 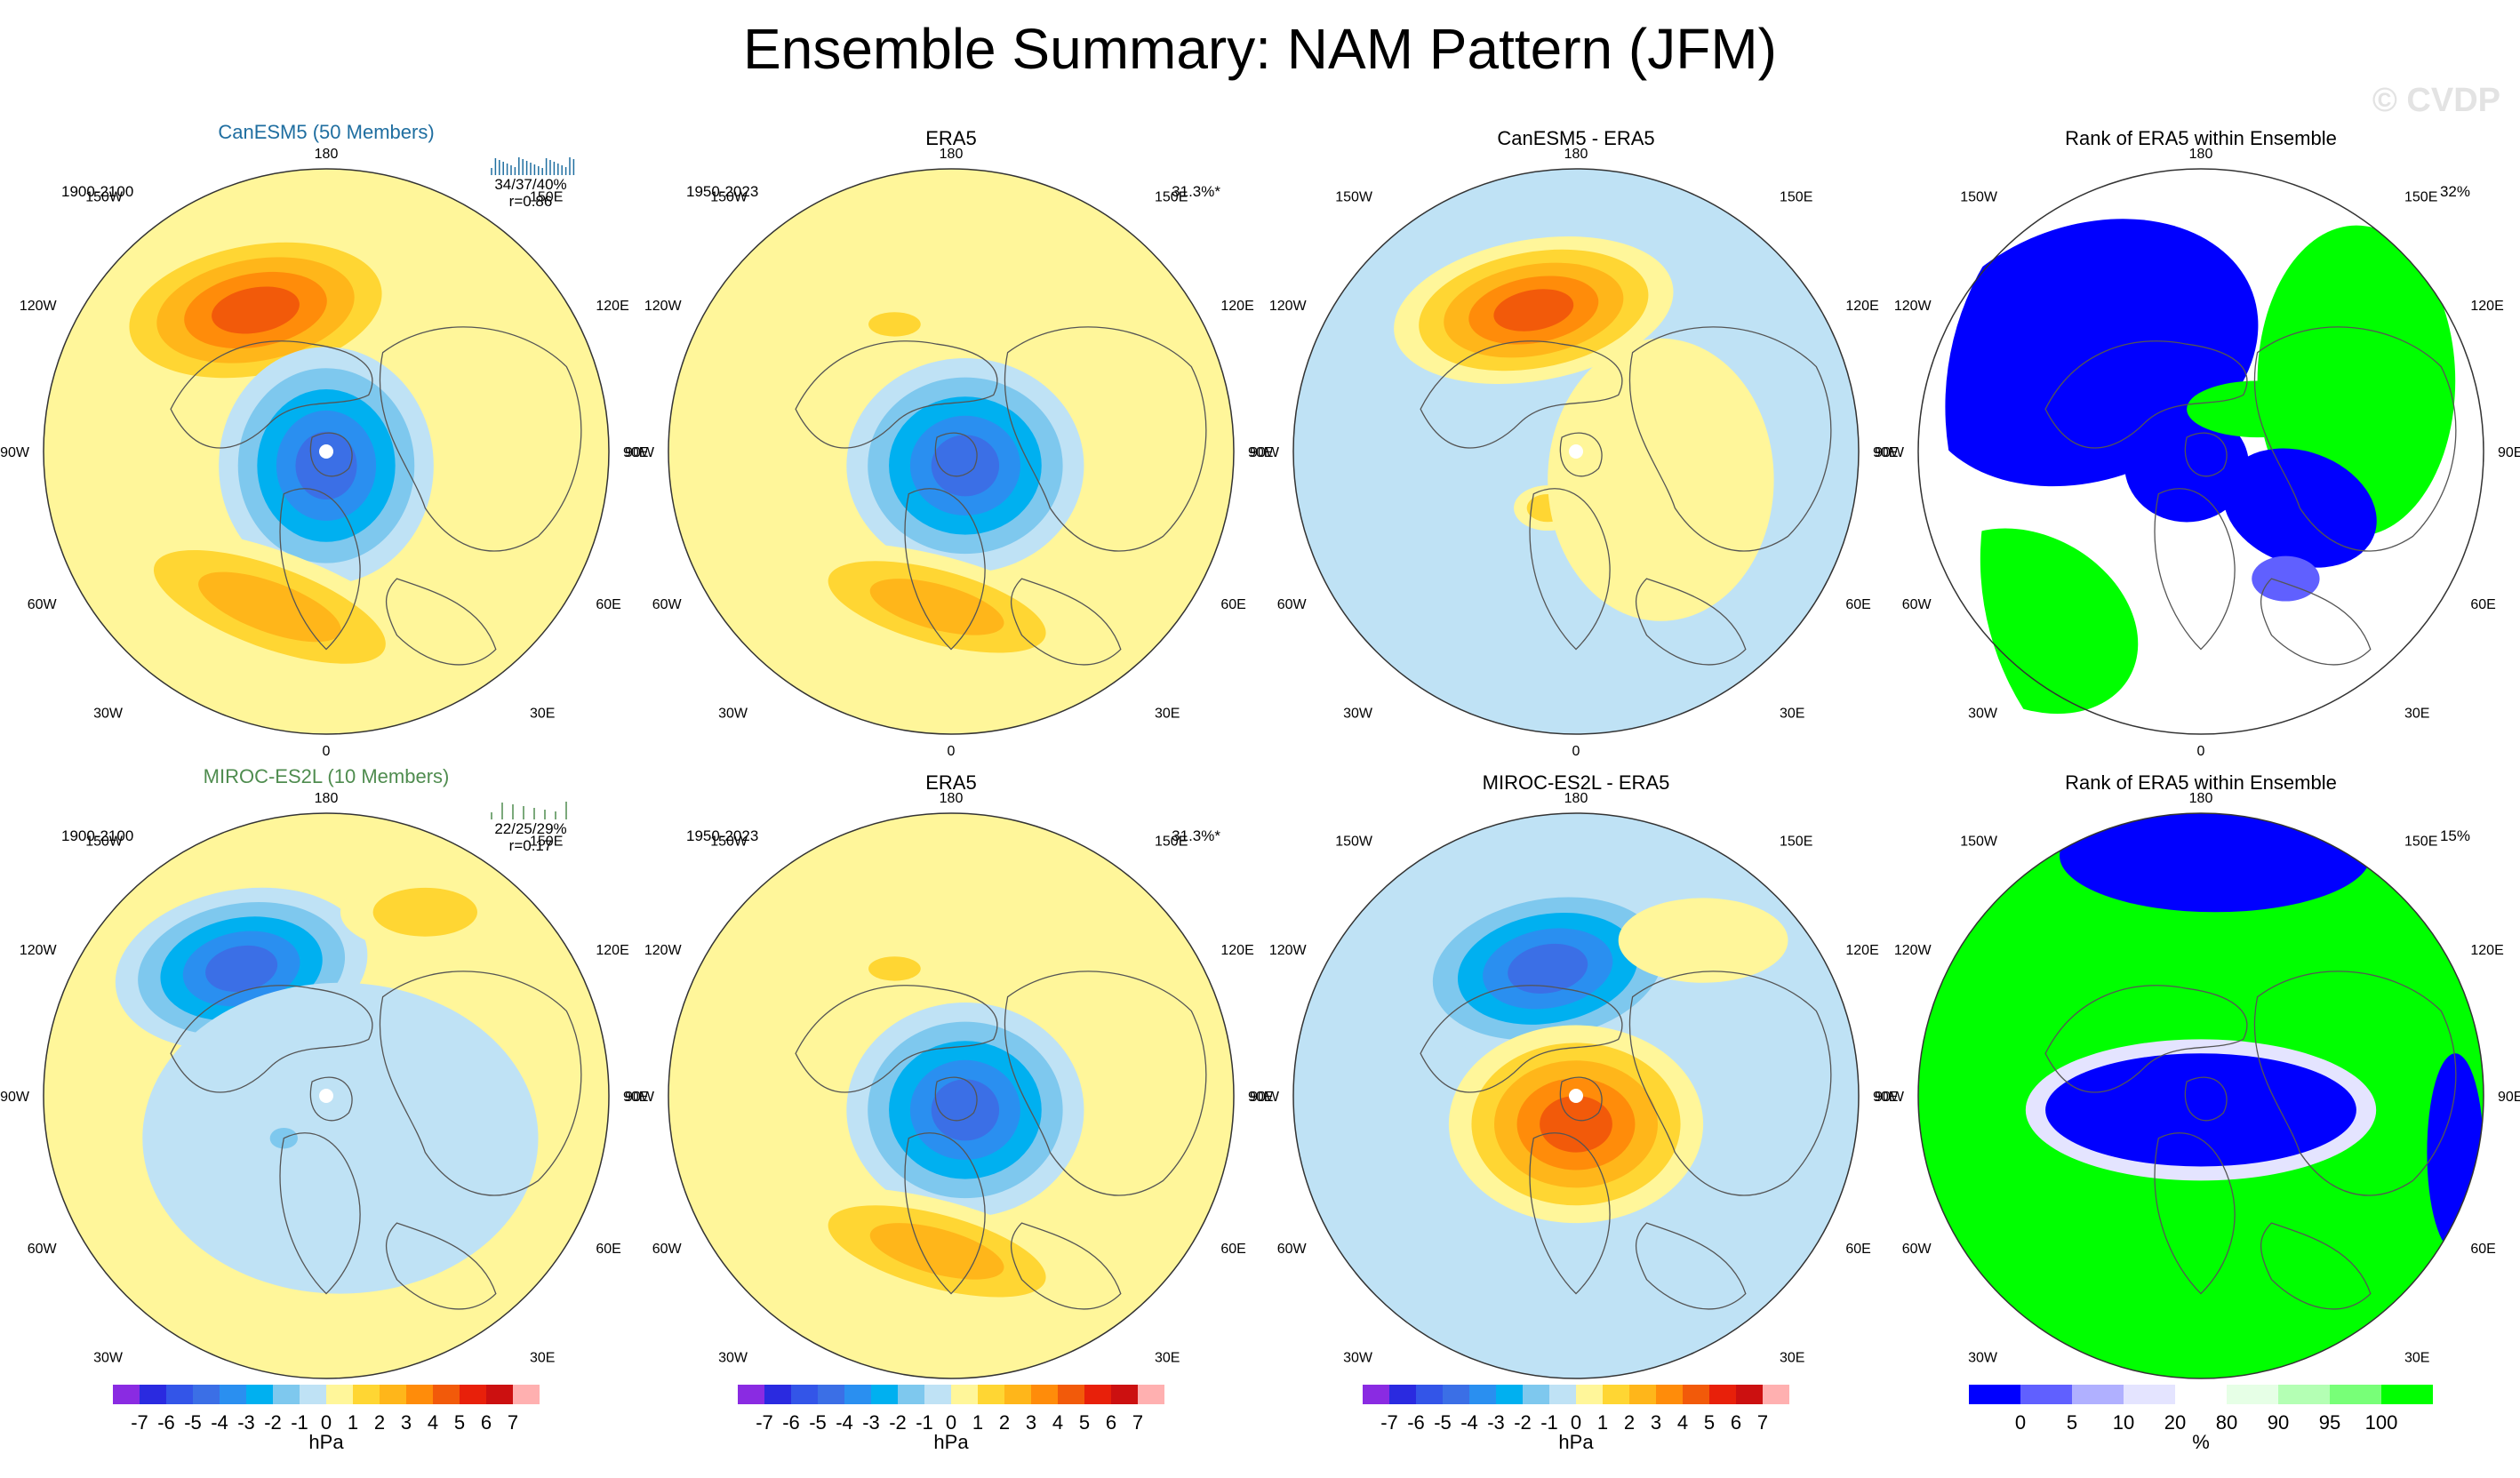 I want to click on panel-title: CanESM5 - ERA5, so click(x=1575, y=138).